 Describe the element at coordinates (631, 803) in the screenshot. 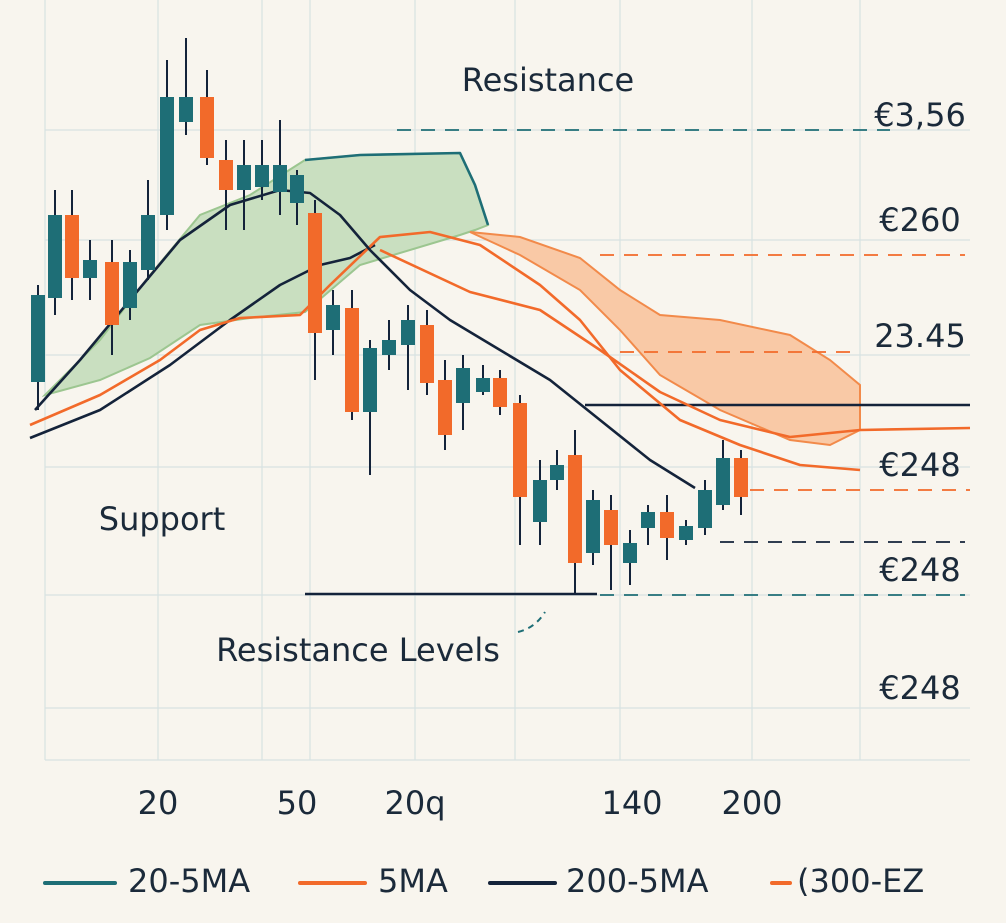

I see `x-tick-label: 140` at that location.